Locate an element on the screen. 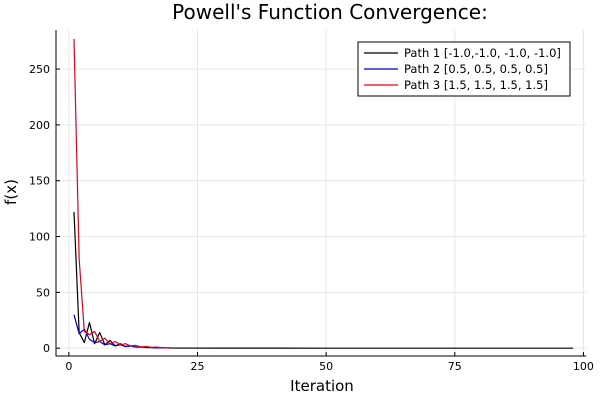 This screenshot has height=400, width=600. y-tick-label: 100 is located at coordinates (39, 237).